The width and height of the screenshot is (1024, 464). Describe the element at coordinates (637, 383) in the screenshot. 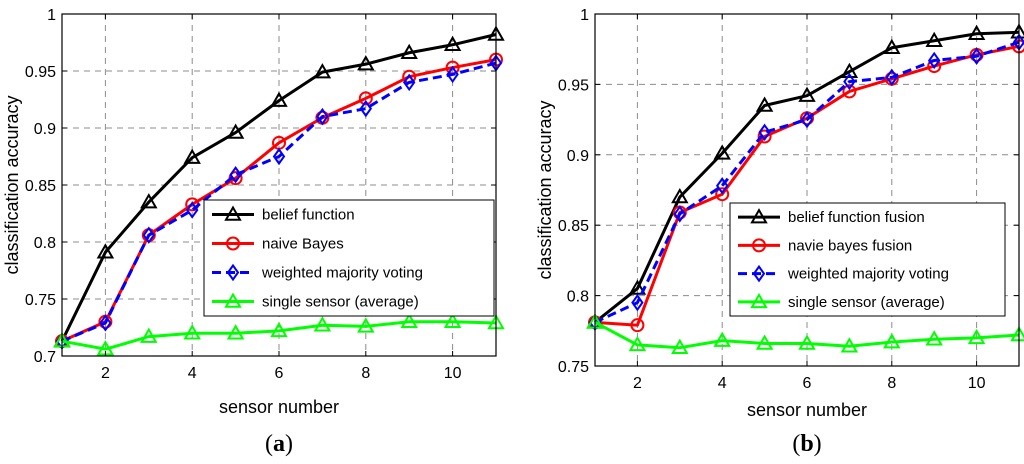

I see `x-tick-label: 2` at that location.